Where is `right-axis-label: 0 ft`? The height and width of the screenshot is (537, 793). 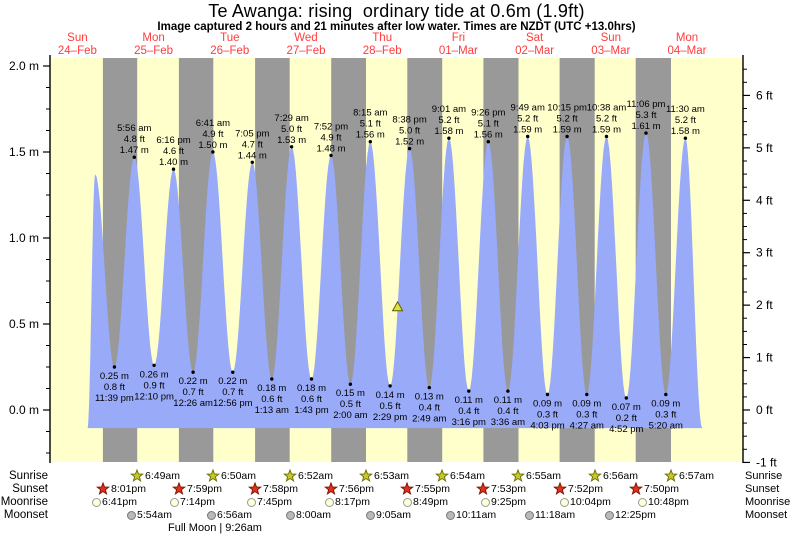 right-axis-label: 0 ft is located at coordinates (764, 410).